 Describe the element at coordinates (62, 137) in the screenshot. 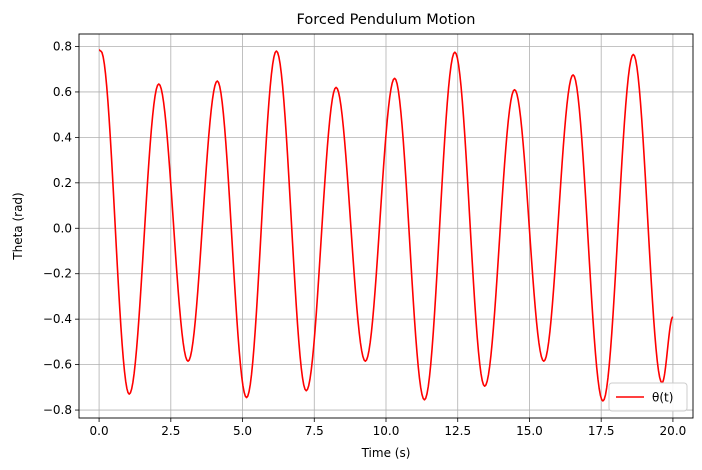

I see `y-tick-label: 0.4` at that location.